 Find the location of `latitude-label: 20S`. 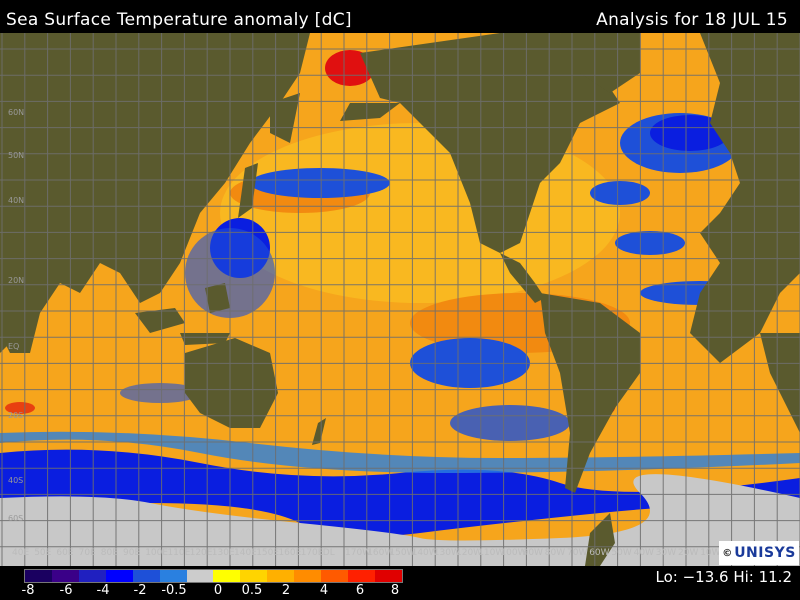

latitude-label: 20S is located at coordinates (15, 415).